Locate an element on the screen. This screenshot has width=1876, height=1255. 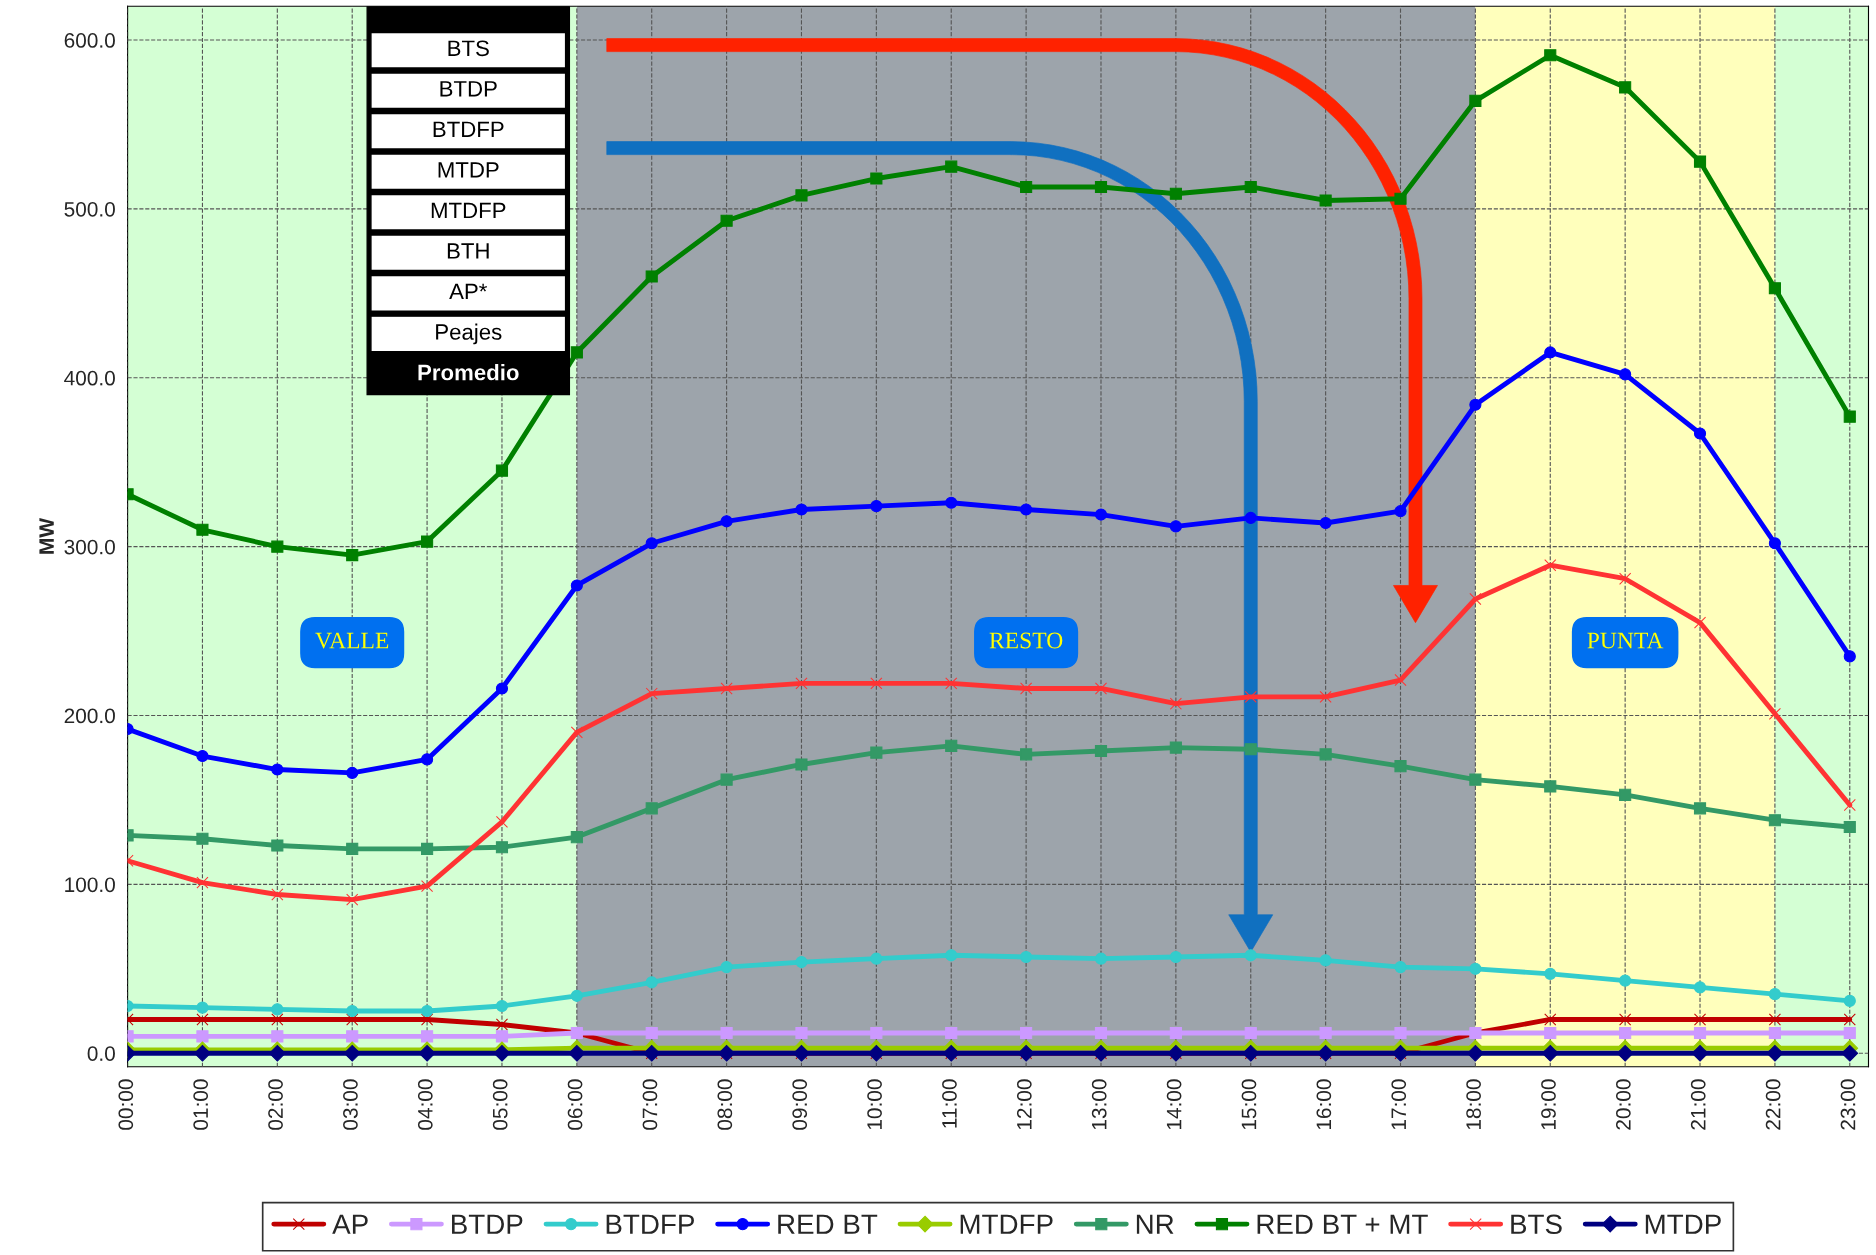
annotation: Promedio is located at coordinates (468, 372).